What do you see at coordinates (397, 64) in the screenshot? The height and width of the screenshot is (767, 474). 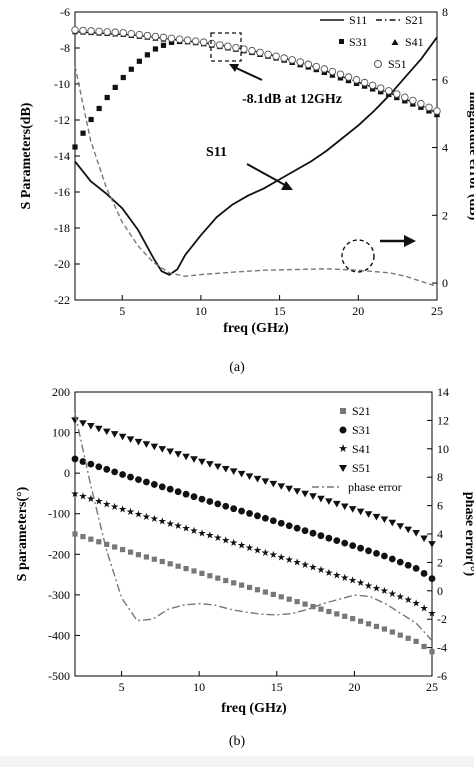 I see `legend-label-s51: S51` at bounding box center [397, 64].